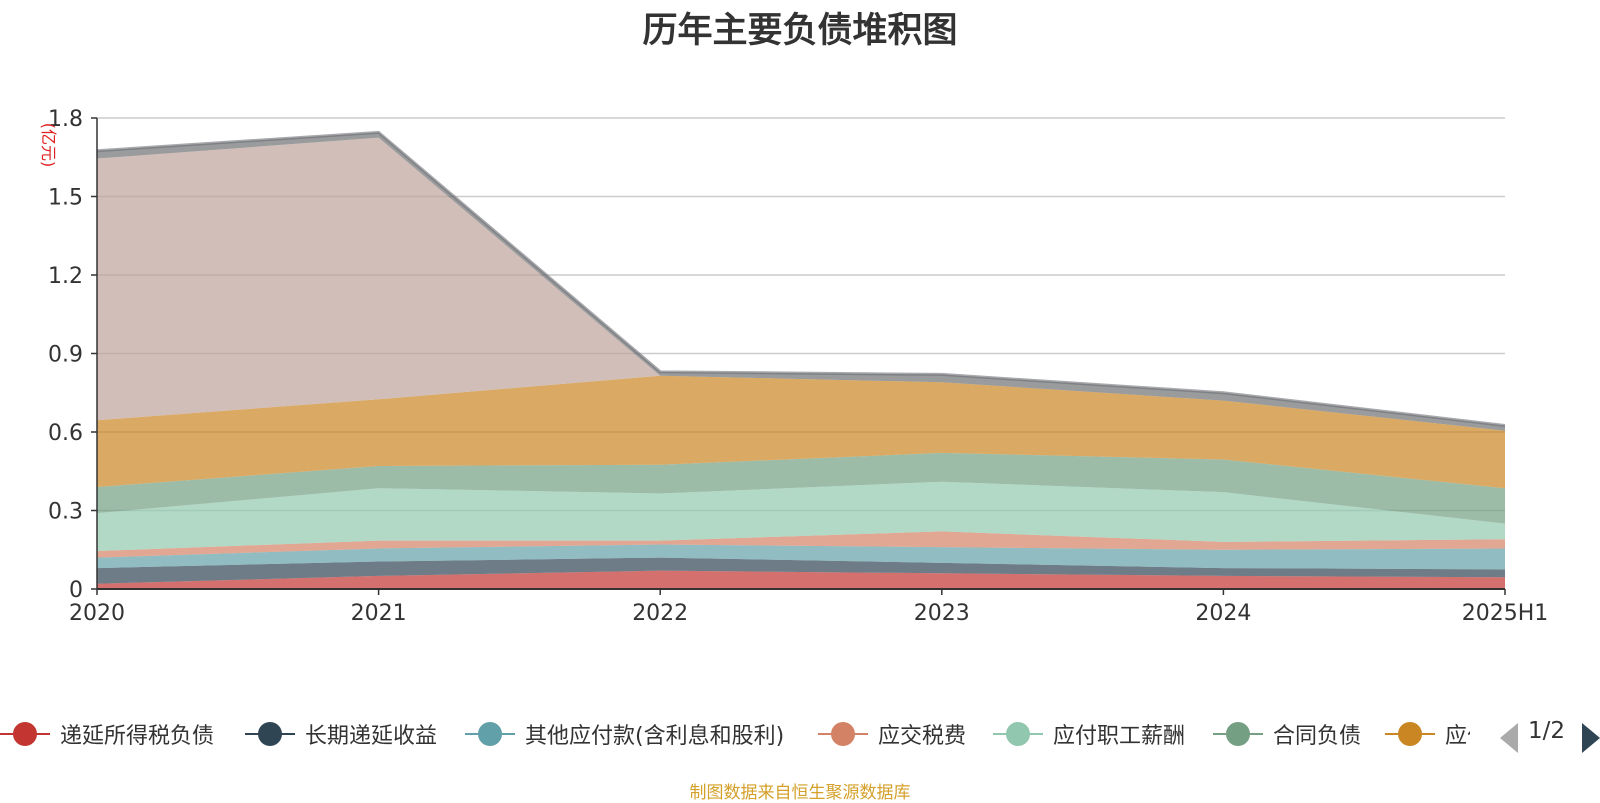 The width and height of the screenshot is (1600, 803). What do you see at coordinates (655, 736) in the screenshot?
I see `legend-label: 其他应付款(含利息和股利)` at bounding box center [655, 736].